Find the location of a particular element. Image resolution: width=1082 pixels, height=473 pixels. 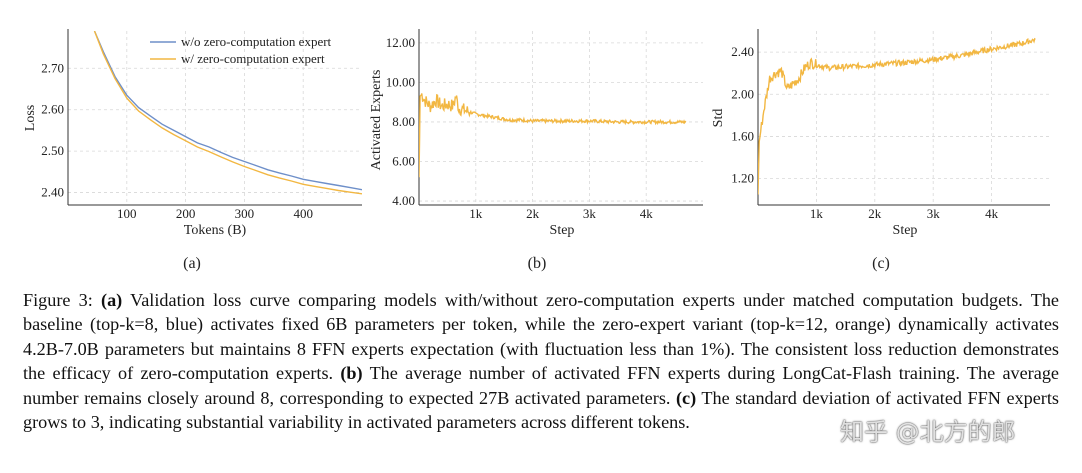

panel-label: (c) is located at coordinates (881, 263).